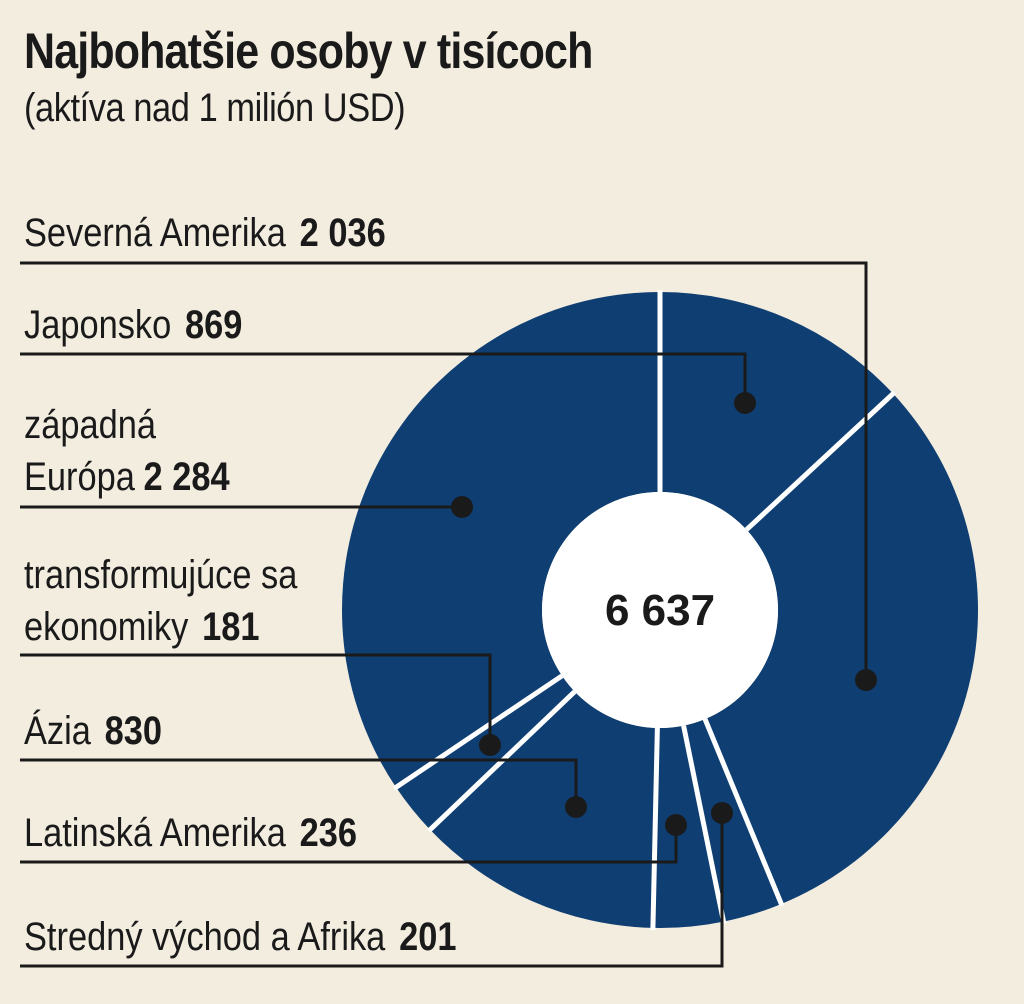 This screenshot has height=1004, width=1024. I want to click on leader-japonsko, so click(383, 377).